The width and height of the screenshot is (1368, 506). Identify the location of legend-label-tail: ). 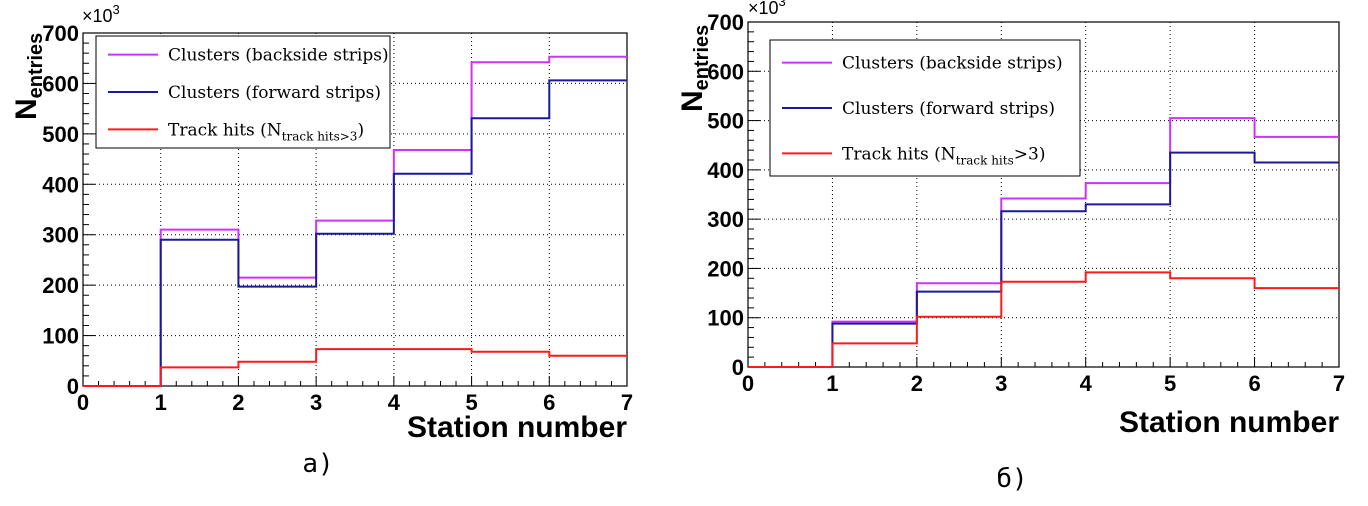
(360, 130).